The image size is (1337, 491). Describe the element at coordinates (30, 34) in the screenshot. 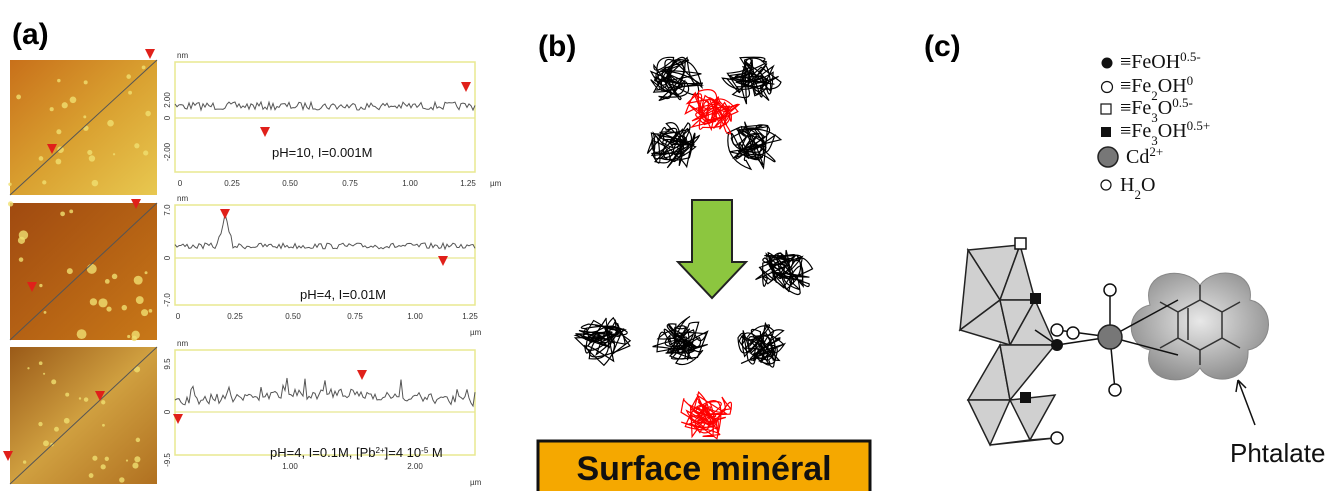

I see `panel-label: (a)` at that location.